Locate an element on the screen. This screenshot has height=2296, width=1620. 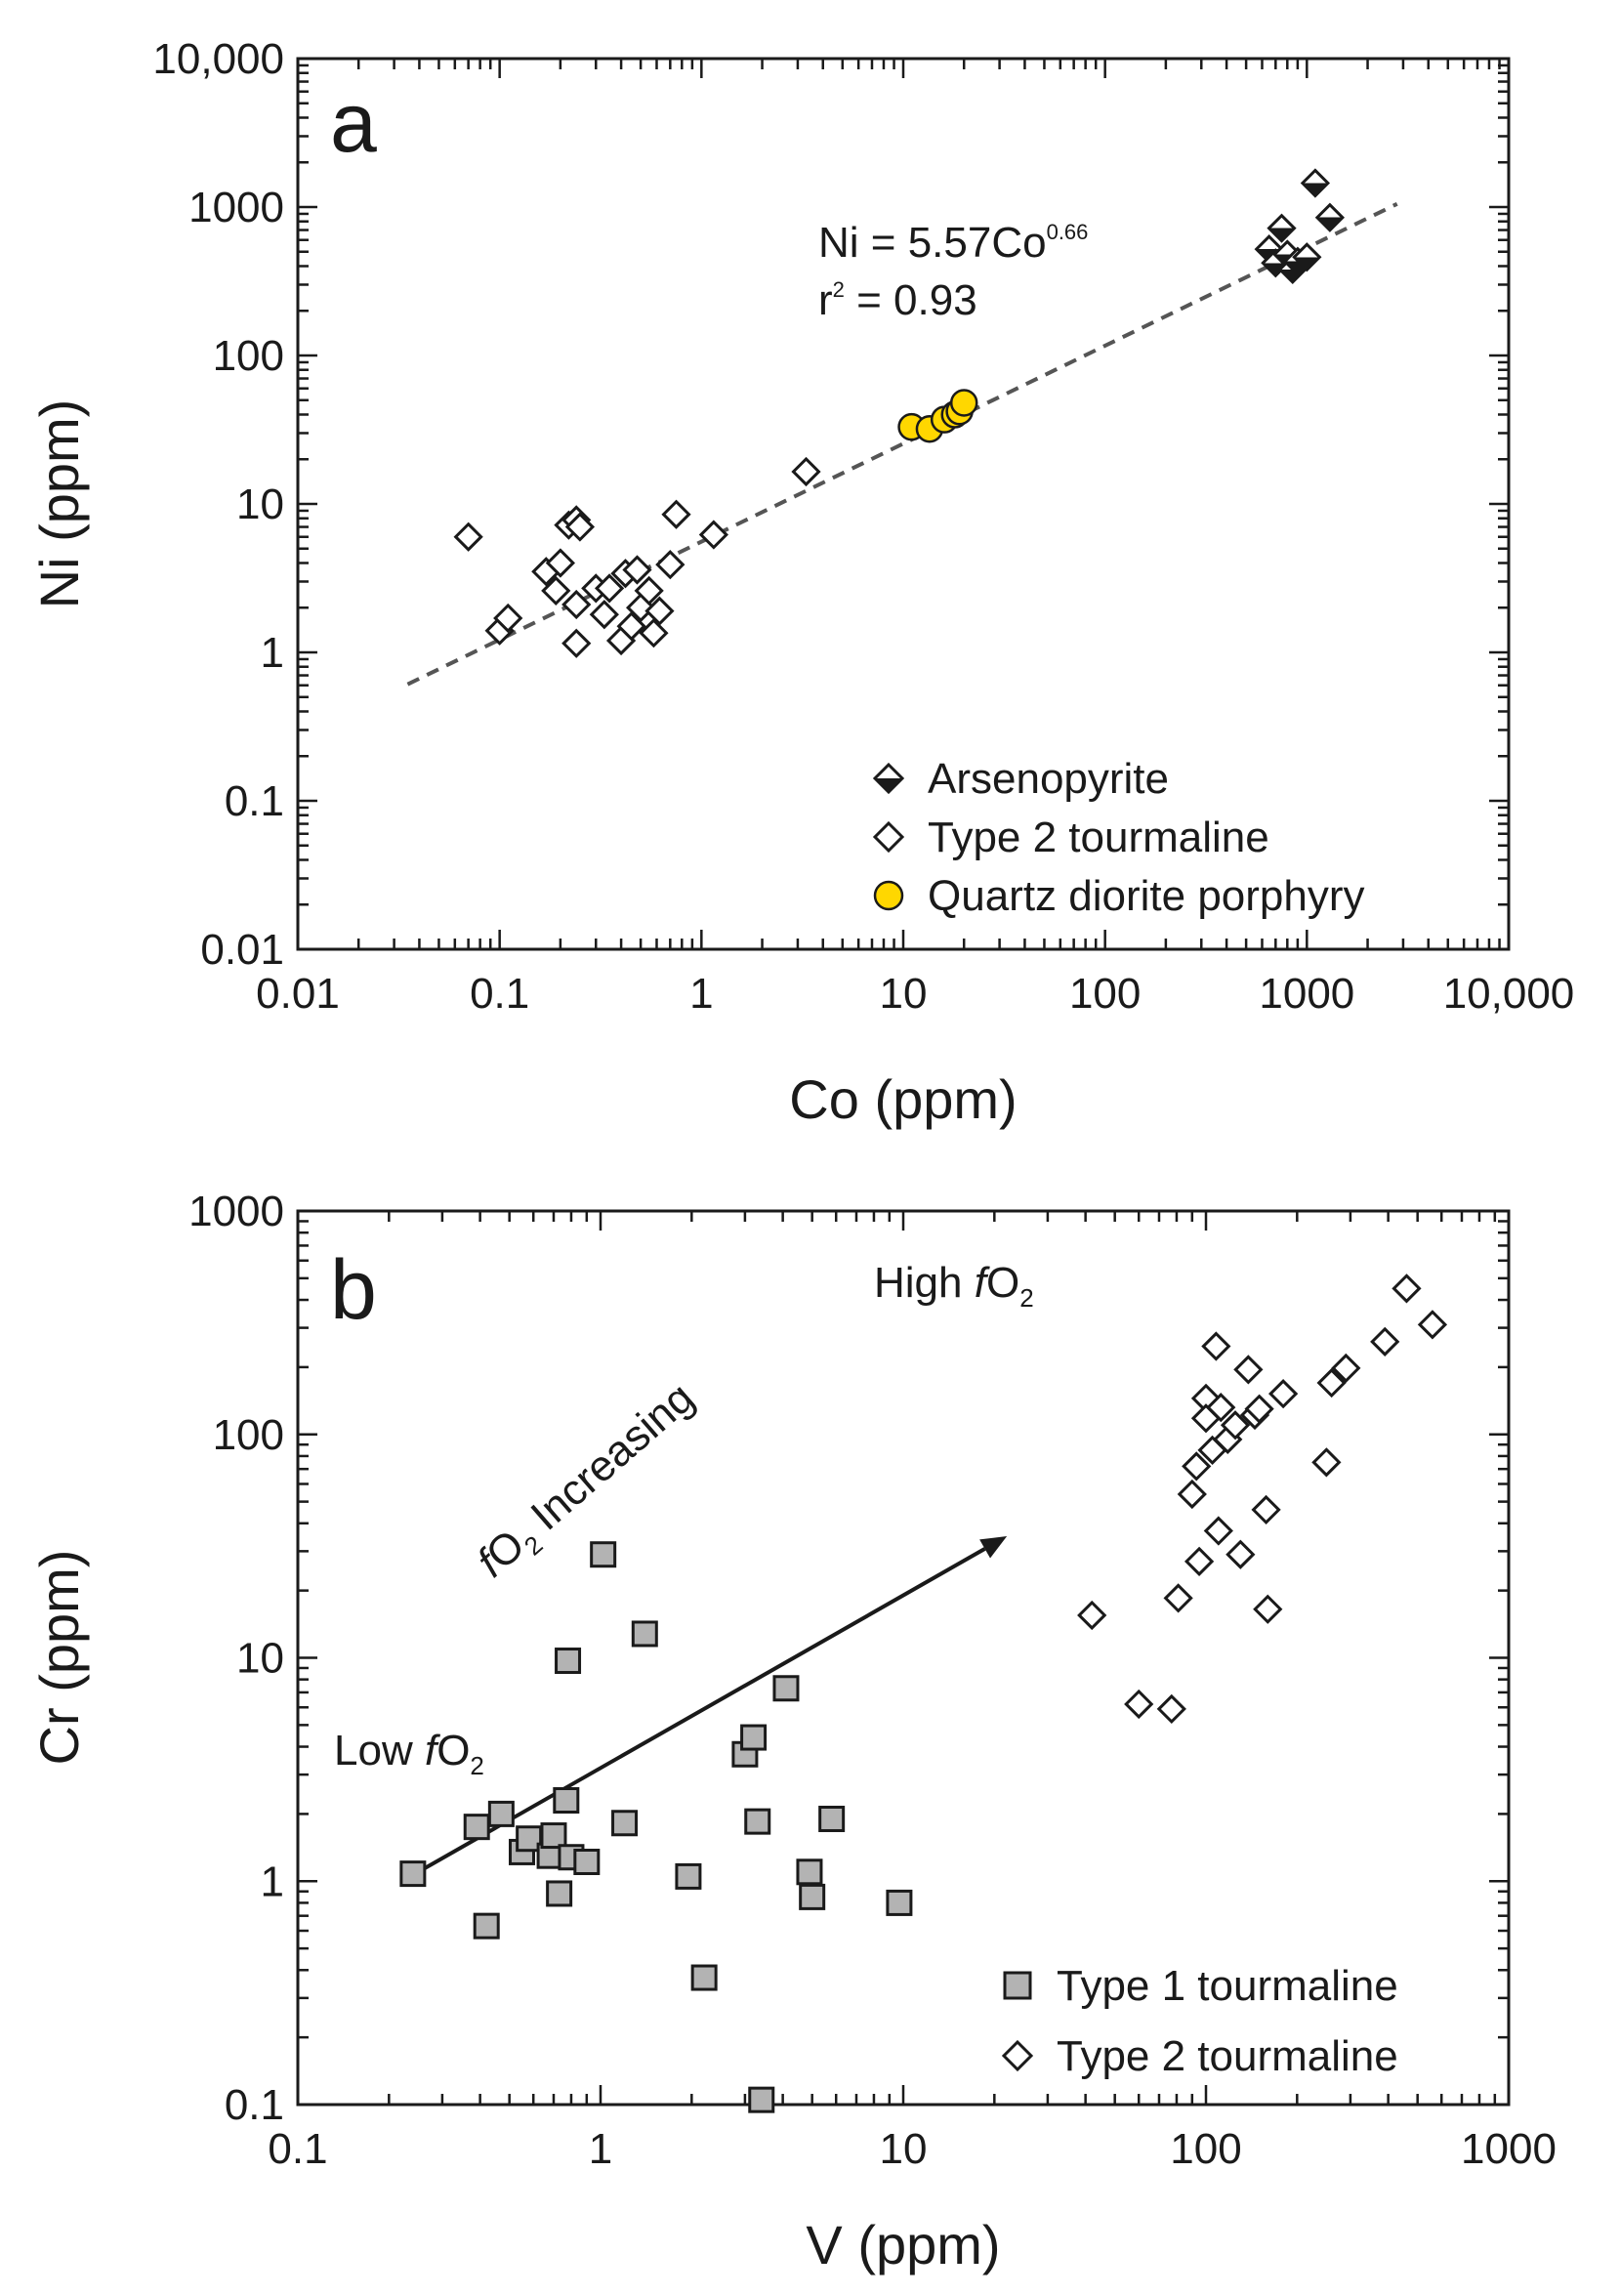
panel-b-legend: Type 1 tourmaline Type 2 tourmaline is located at coordinates (1199, 2021).